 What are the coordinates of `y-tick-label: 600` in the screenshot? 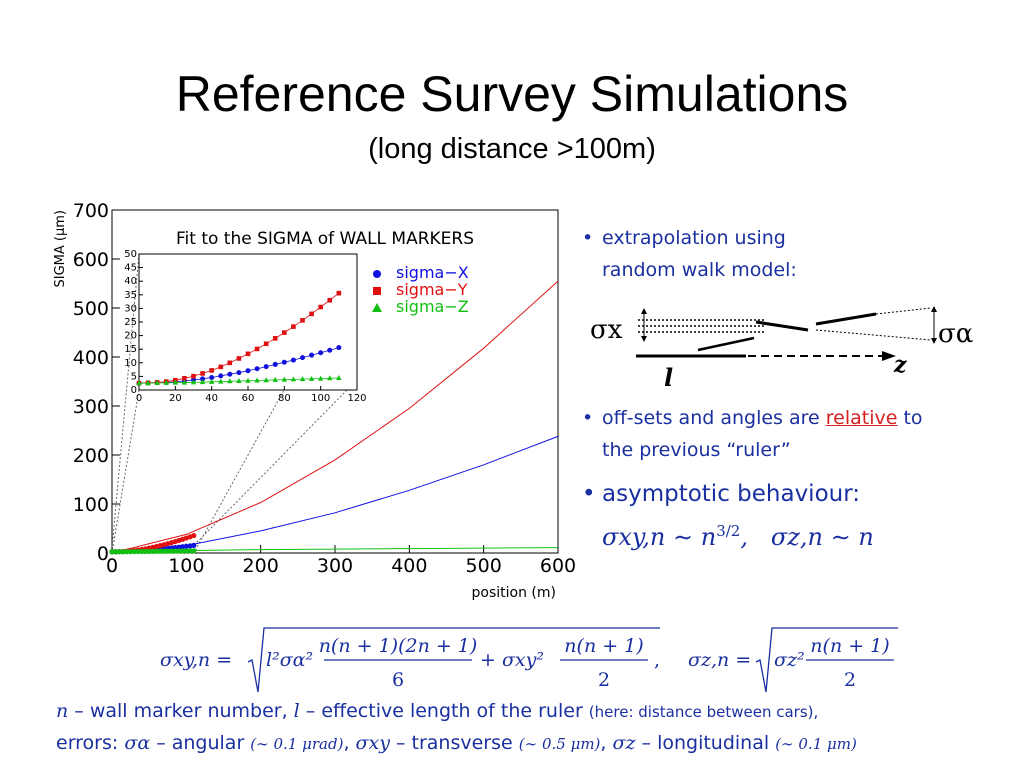 It's located at (91, 260).